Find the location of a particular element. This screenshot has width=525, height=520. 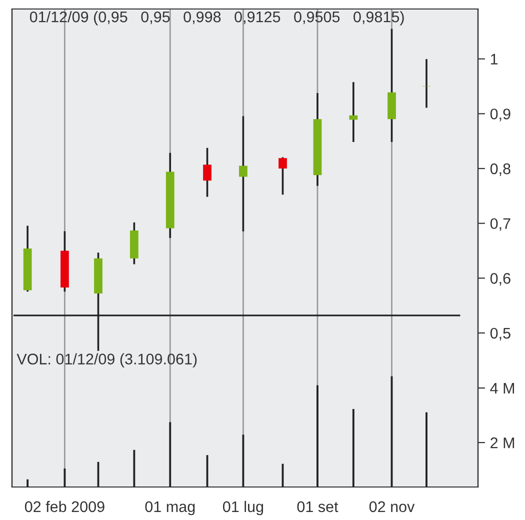

y-tick-label: 0,7 is located at coordinates (500, 224).